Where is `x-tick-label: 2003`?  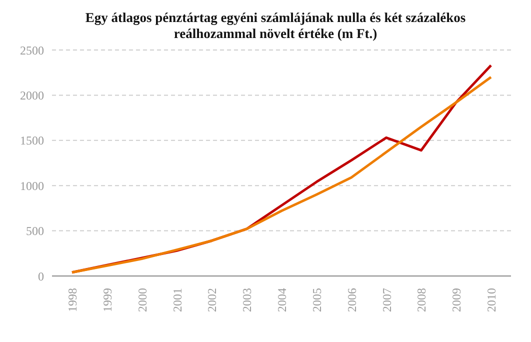 x-tick-label: 2003 is located at coordinates (247, 300).